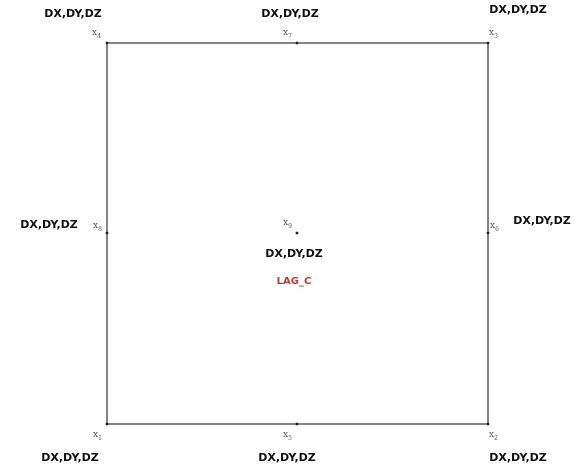 This screenshot has height=470, width=575. What do you see at coordinates (96, 34) in the screenshot?
I see `node-label-4: x4` at bounding box center [96, 34].